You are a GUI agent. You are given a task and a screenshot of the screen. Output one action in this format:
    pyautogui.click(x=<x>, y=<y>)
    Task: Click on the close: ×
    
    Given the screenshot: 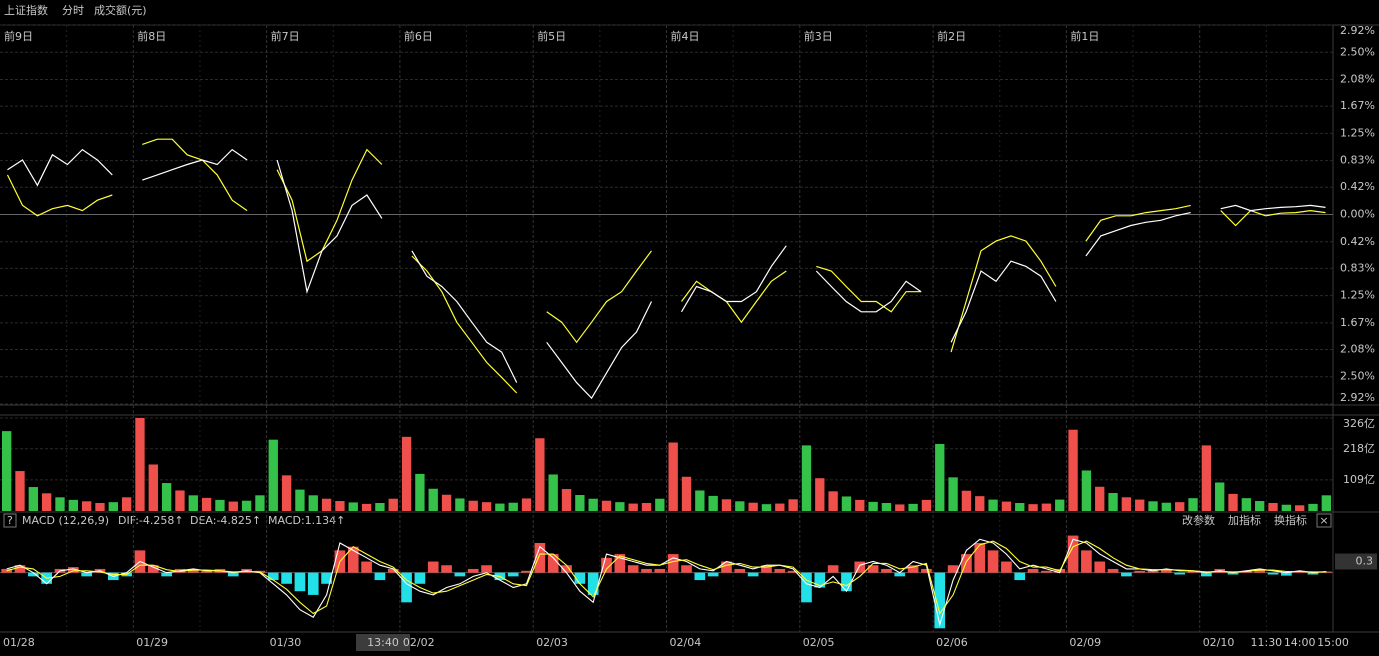 What is the action you would take?
    pyautogui.click(x=1323, y=520)
    